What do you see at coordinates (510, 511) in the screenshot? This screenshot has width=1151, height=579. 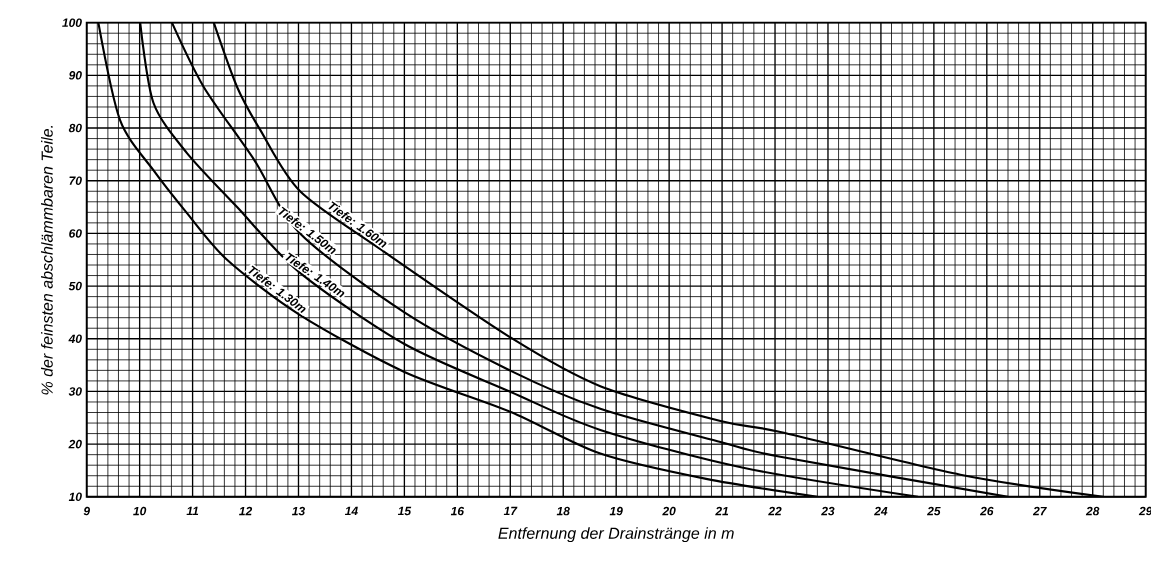 I see `x-tick-label: 17` at bounding box center [510, 511].